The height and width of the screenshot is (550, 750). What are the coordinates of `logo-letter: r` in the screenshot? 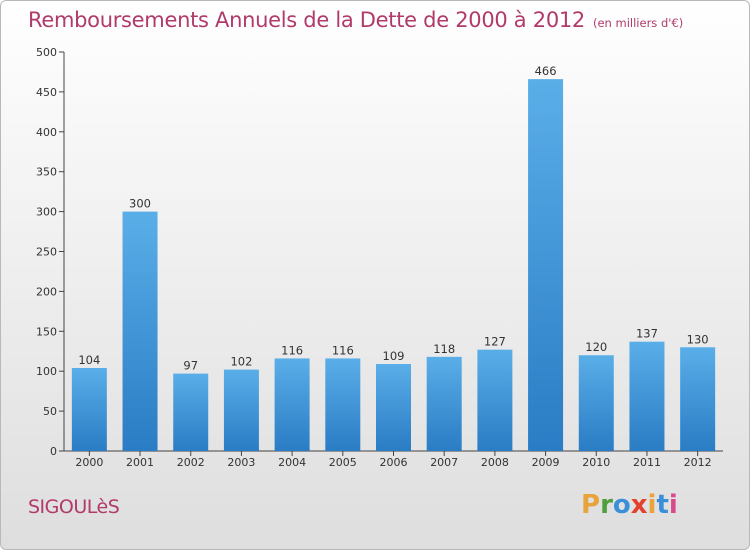 It's located at (606, 505).